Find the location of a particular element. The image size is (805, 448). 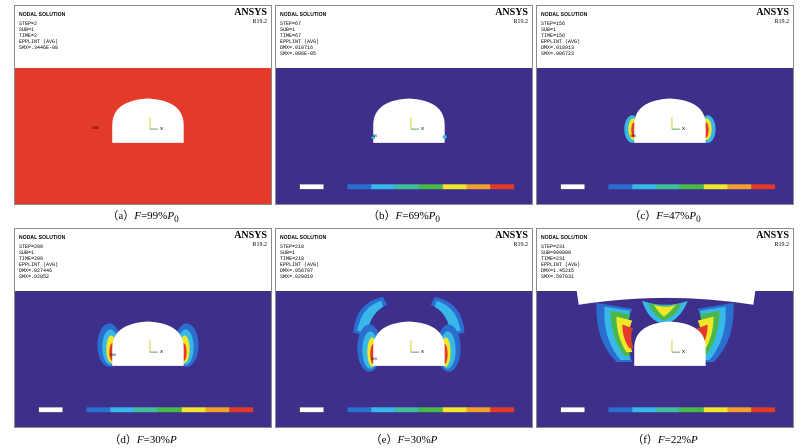

contour-field: X MN is located at coordinates (143, 136).